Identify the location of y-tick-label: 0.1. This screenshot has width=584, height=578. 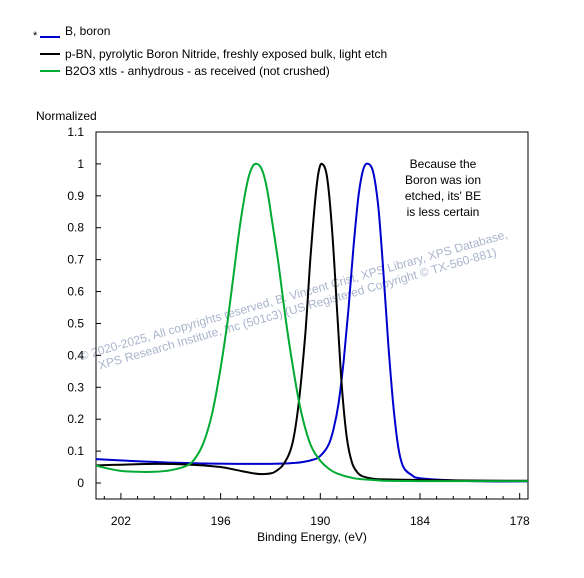
(75, 451).